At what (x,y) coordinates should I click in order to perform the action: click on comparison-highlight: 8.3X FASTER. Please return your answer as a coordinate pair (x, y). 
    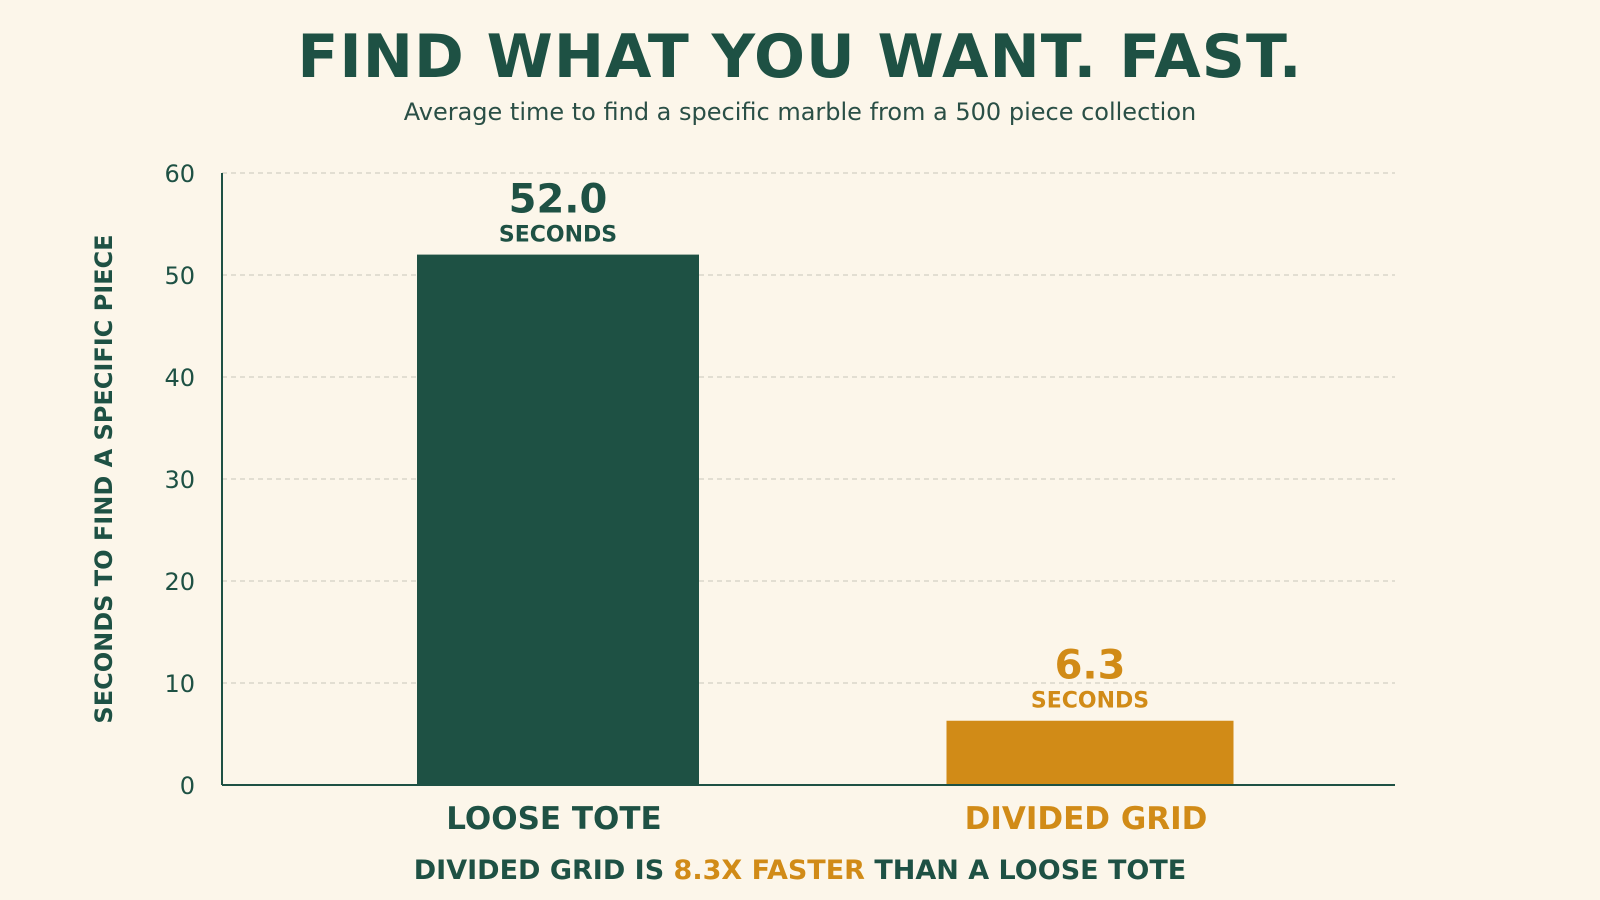
    Looking at the image, I should click on (769, 870).